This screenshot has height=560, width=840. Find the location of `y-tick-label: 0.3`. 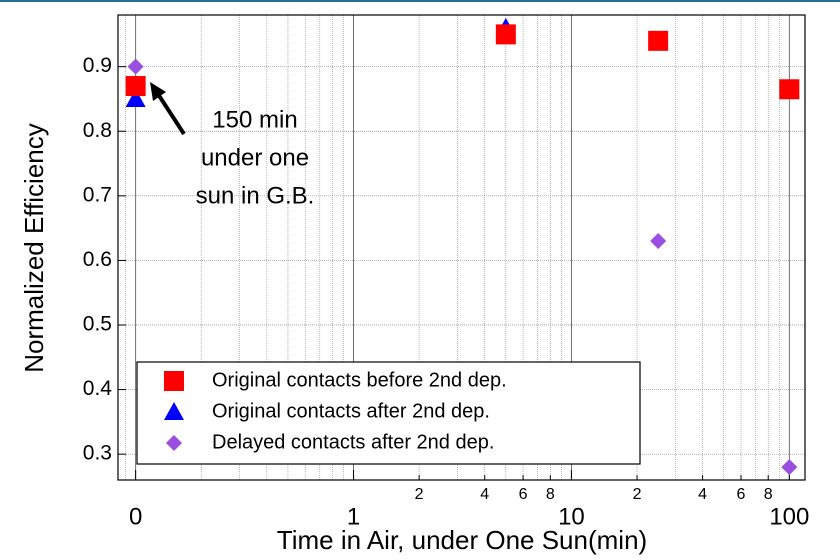

y-tick-label: 0.3 is located at coordinates (97, 453).